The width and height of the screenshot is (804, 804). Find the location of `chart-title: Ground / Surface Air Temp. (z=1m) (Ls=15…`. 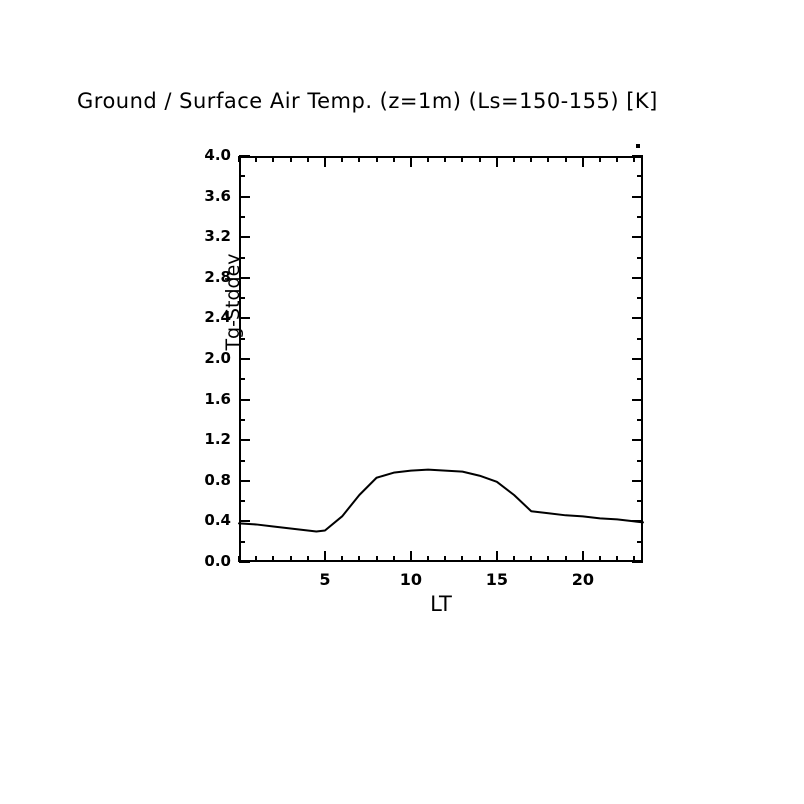

chart-title: Ground / Surface Air Temp. (z=1m) (Ls=15… is located at coordinates (367, 101).